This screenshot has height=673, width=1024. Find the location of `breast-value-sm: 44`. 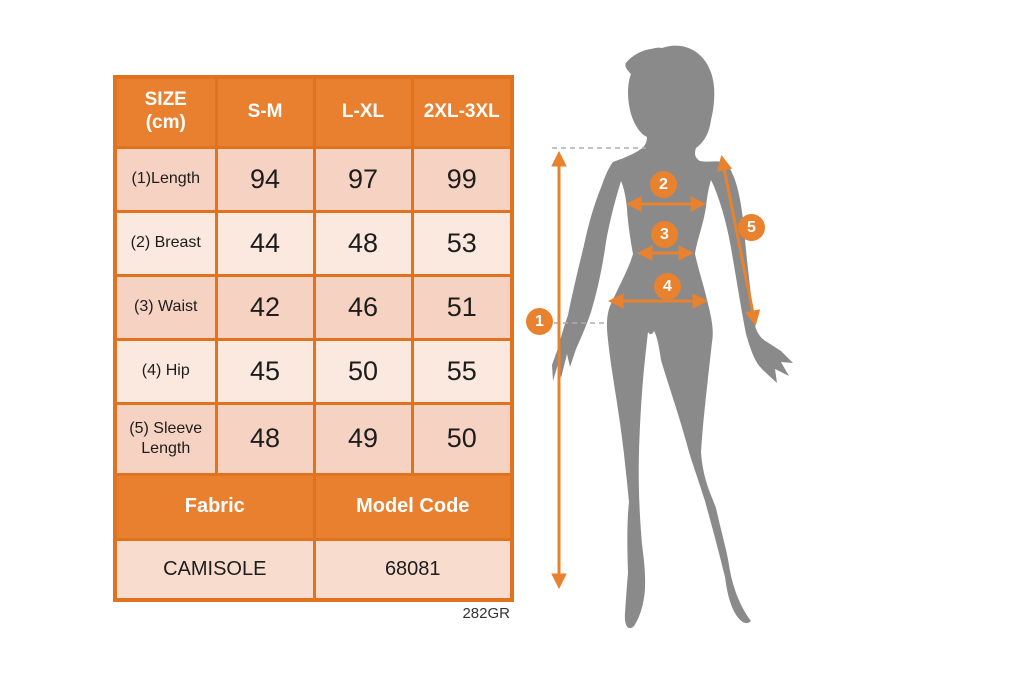

breast-value-sm: 44 is located at coordinates (265, 243).